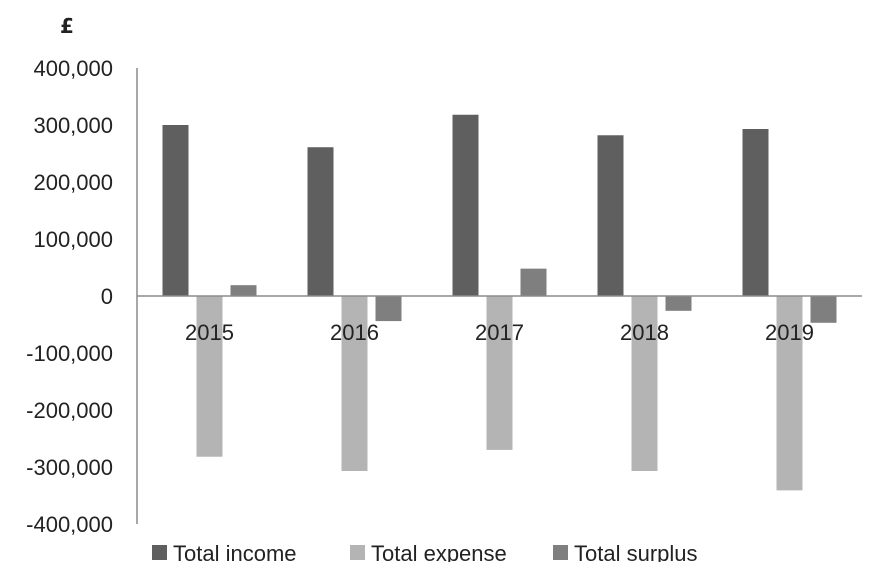  I want to click on y-tick-label: -100,000, so click(69, 353).